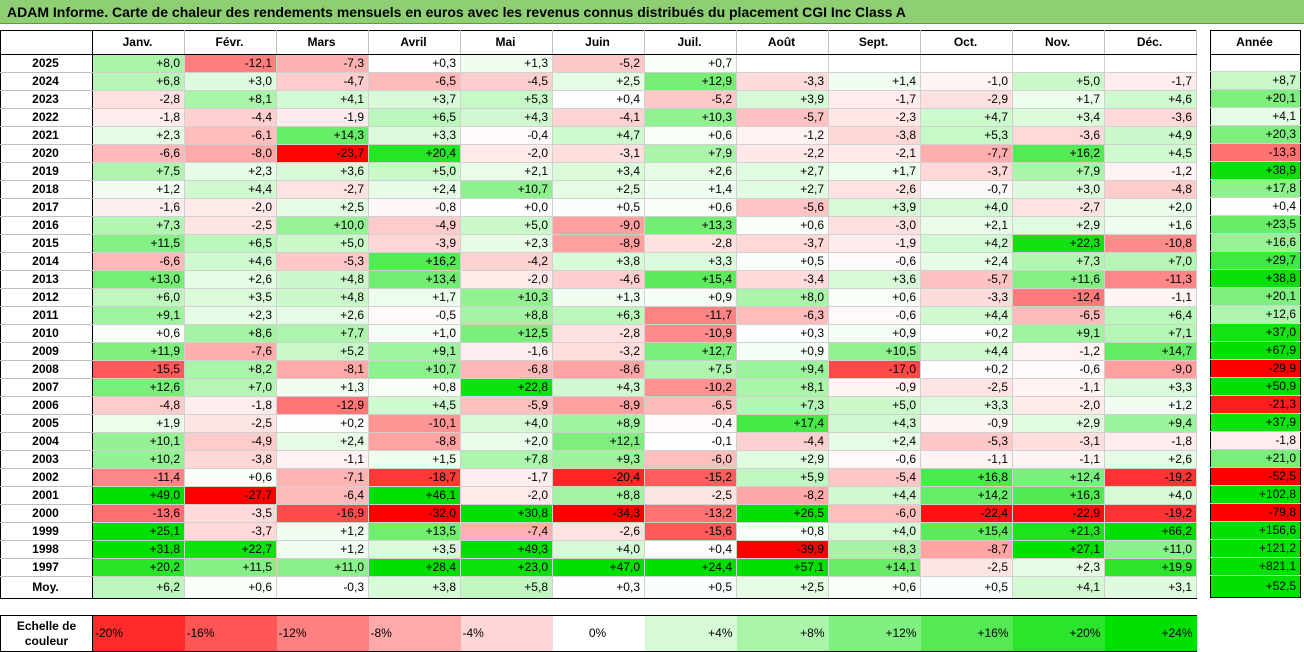  I want to click on heatmap-cell: +4,0, so click(1150, 495).